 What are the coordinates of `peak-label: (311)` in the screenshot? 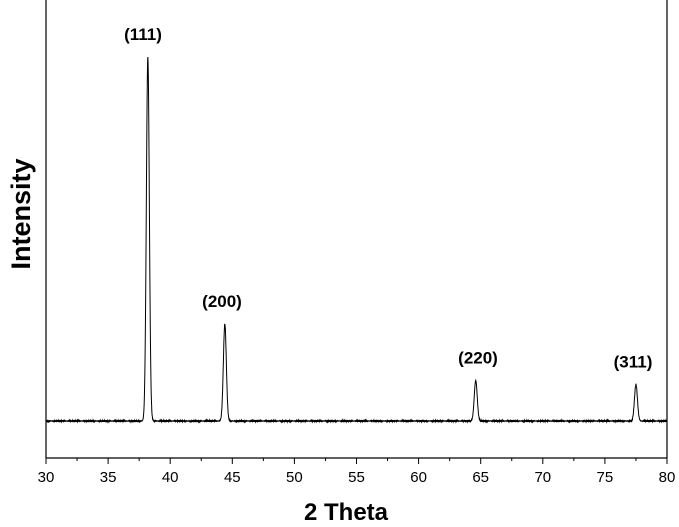 It's located at (633, 362).